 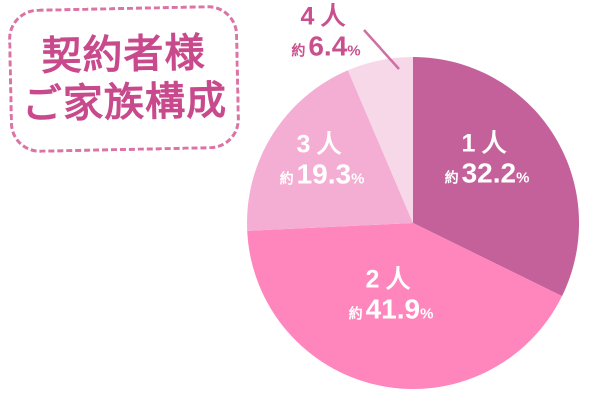 I want to click on leader-line-4-icon, so click(x=381, y=49).